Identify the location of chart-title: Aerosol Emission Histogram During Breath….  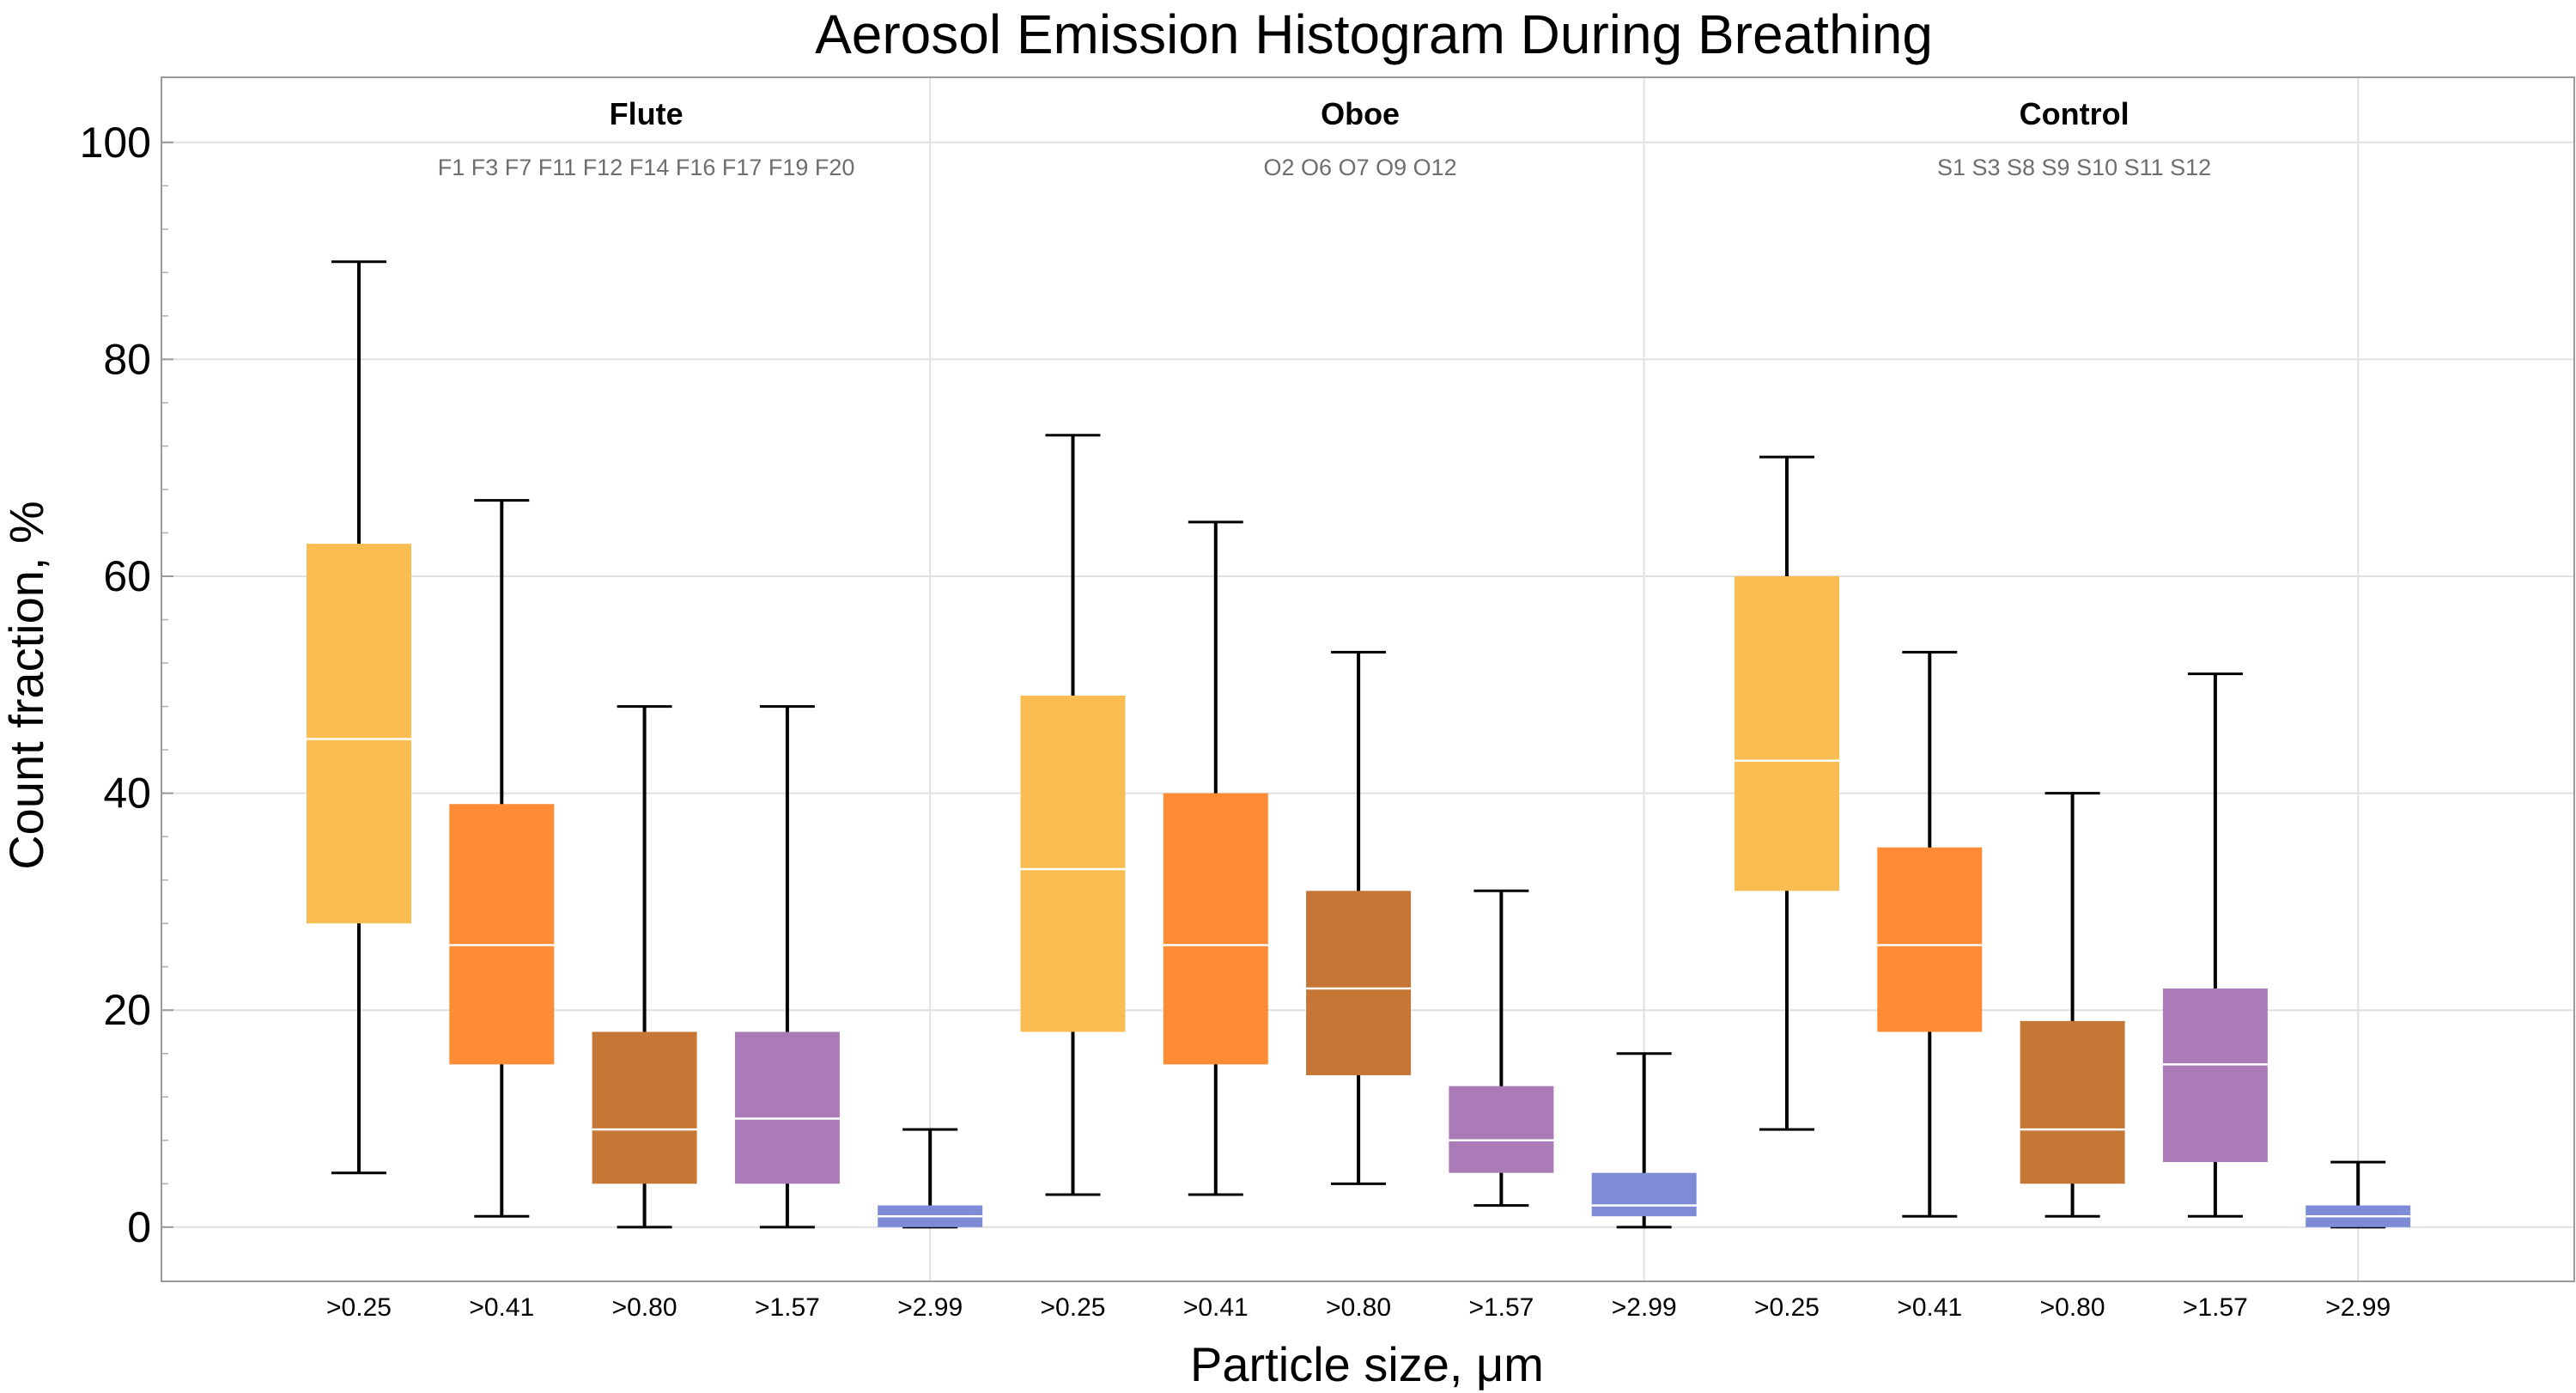
(1374, 34).